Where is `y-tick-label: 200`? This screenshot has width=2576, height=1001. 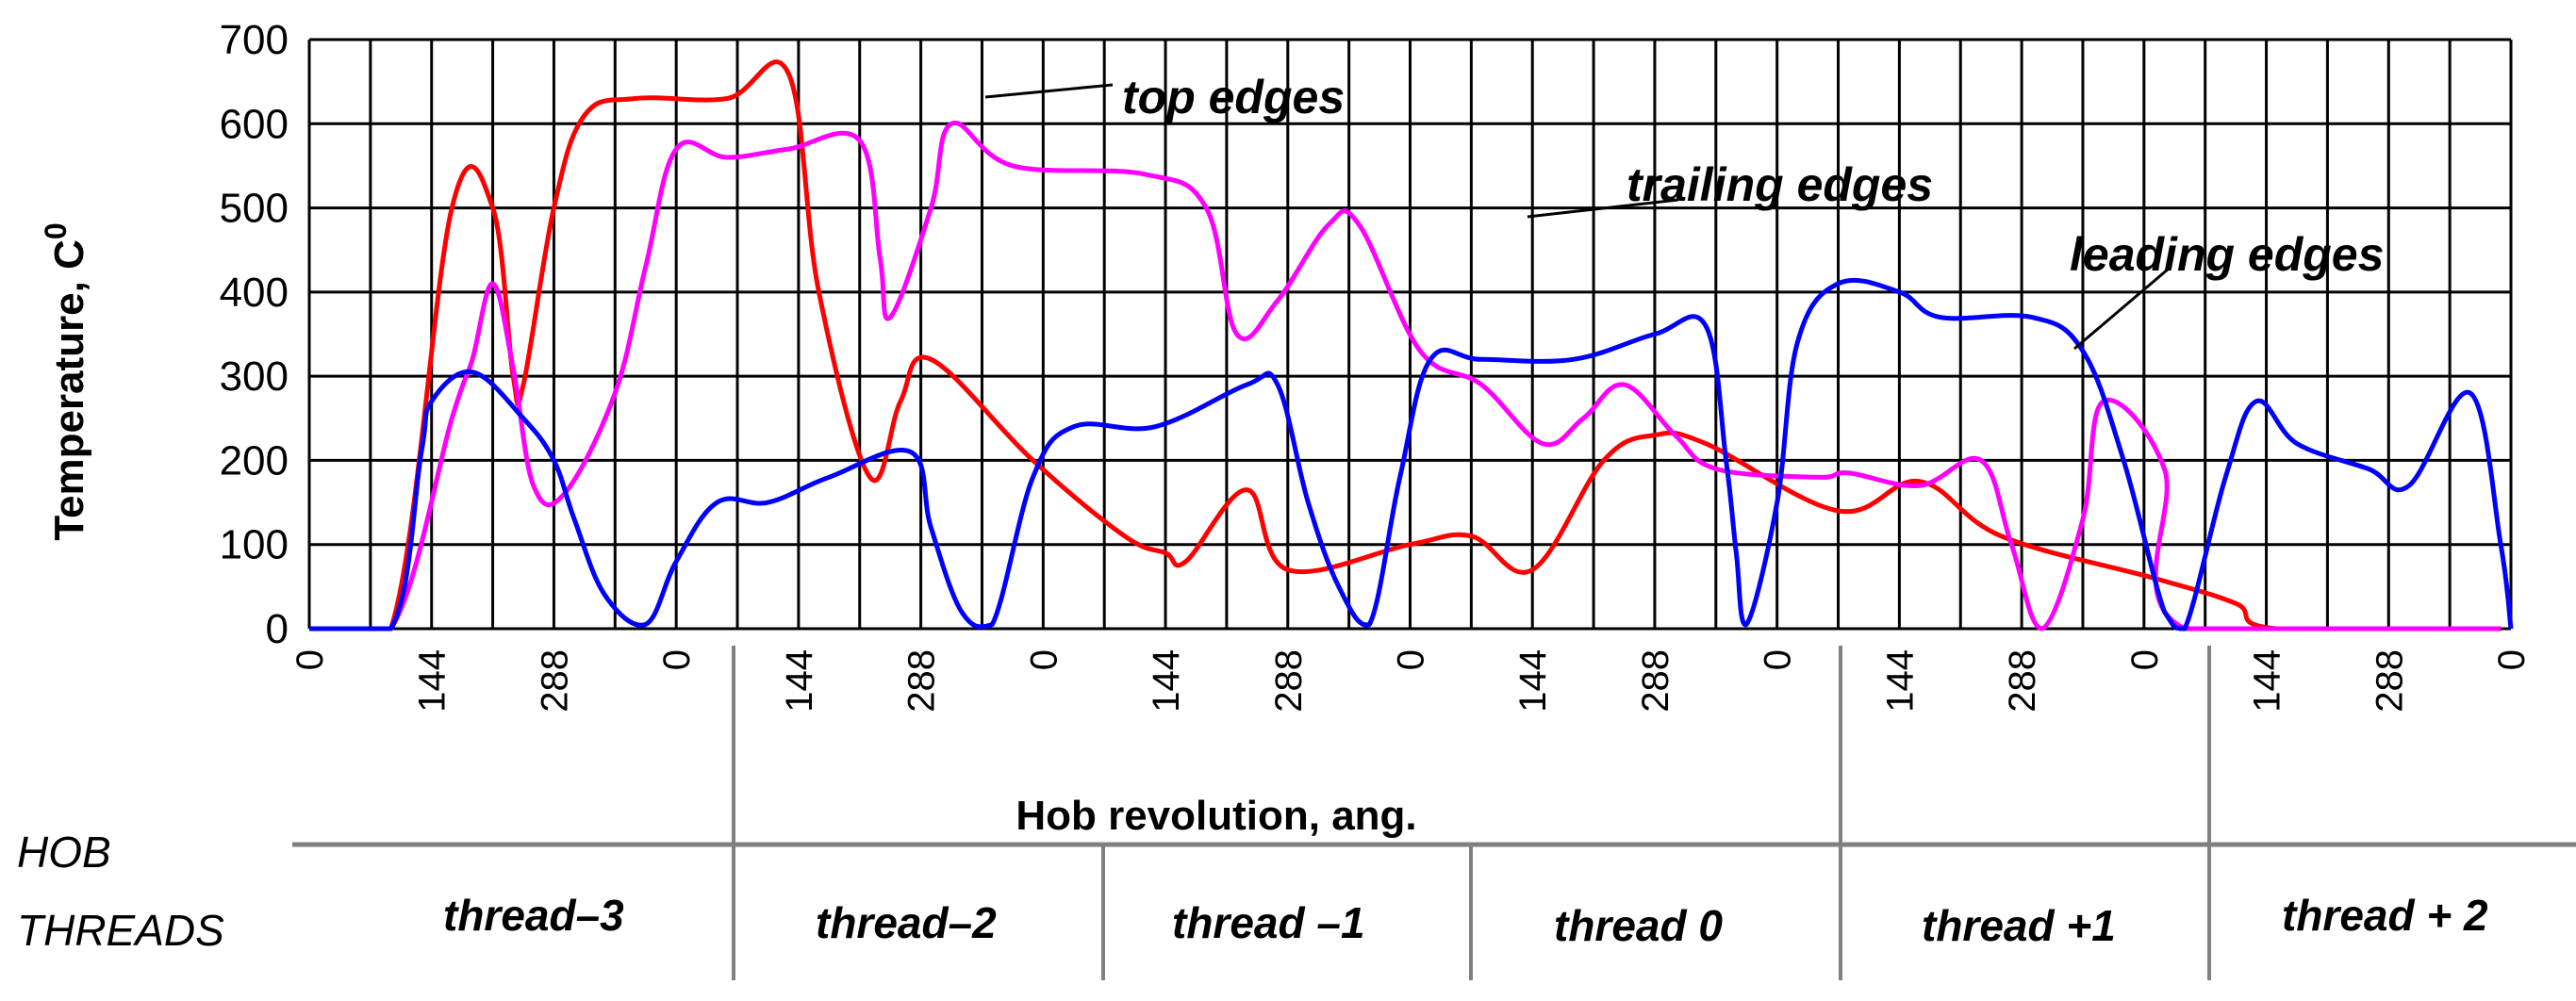 y-tick-label: 200 is located at coordinates (254, 460).